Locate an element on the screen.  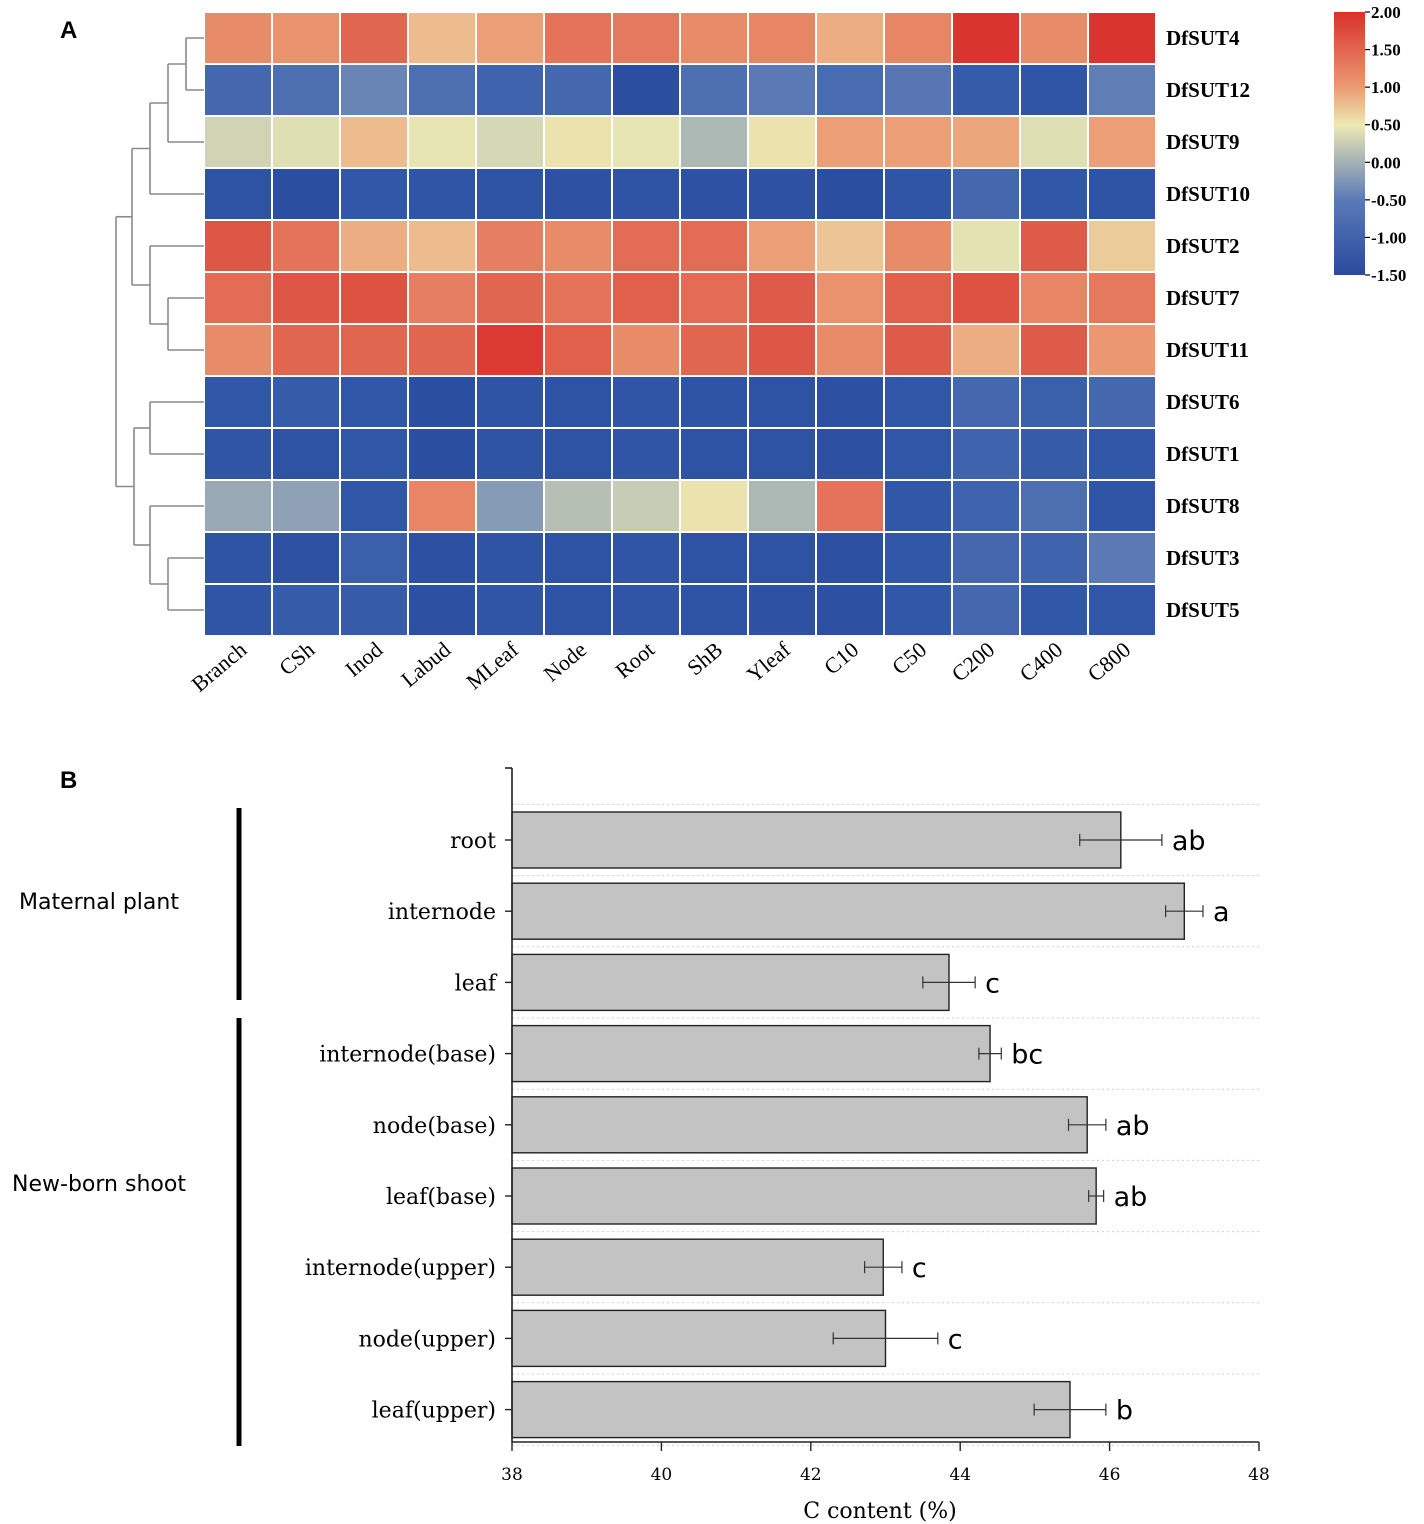
heatmap-cell-DfSUT11-Yleaf is located at coordinates (782, 350).